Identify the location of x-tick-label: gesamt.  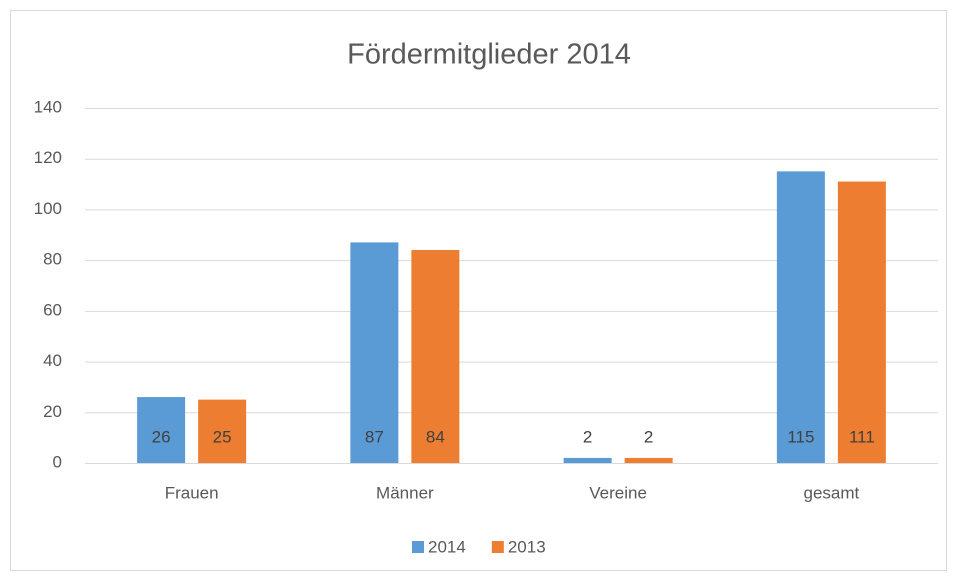
(832, 492).